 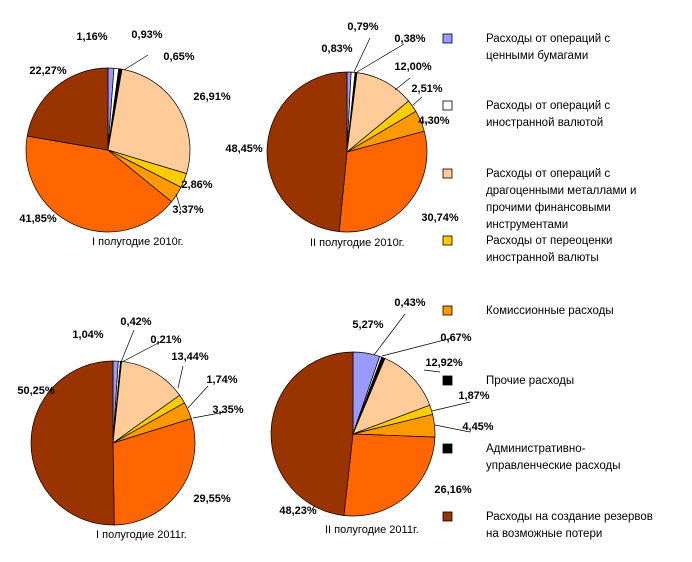 I want to click on slice-label: 1,74%, so click(x=221, y=380).